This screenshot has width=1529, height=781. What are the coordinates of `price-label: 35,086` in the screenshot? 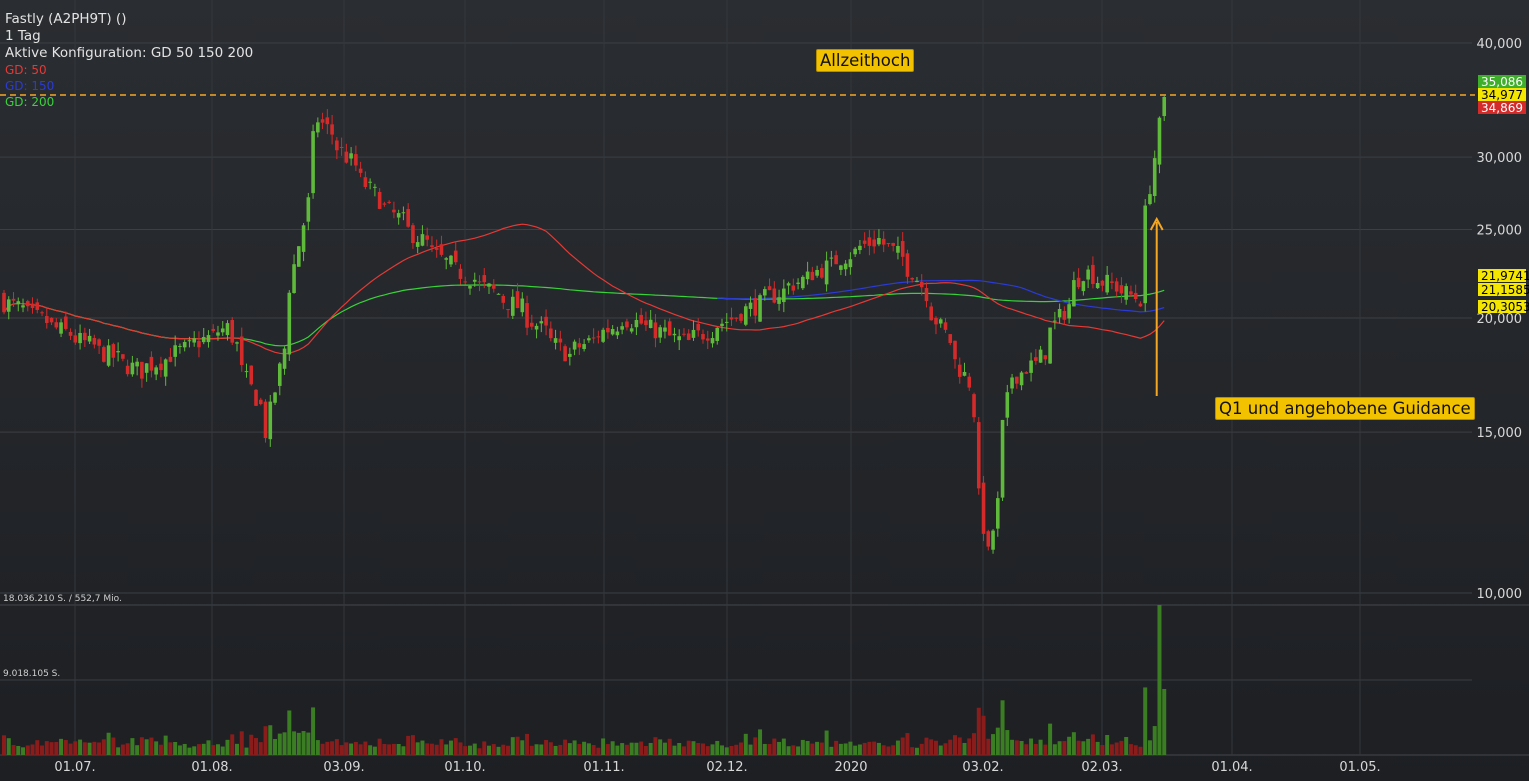 It's located at (1502, 82).